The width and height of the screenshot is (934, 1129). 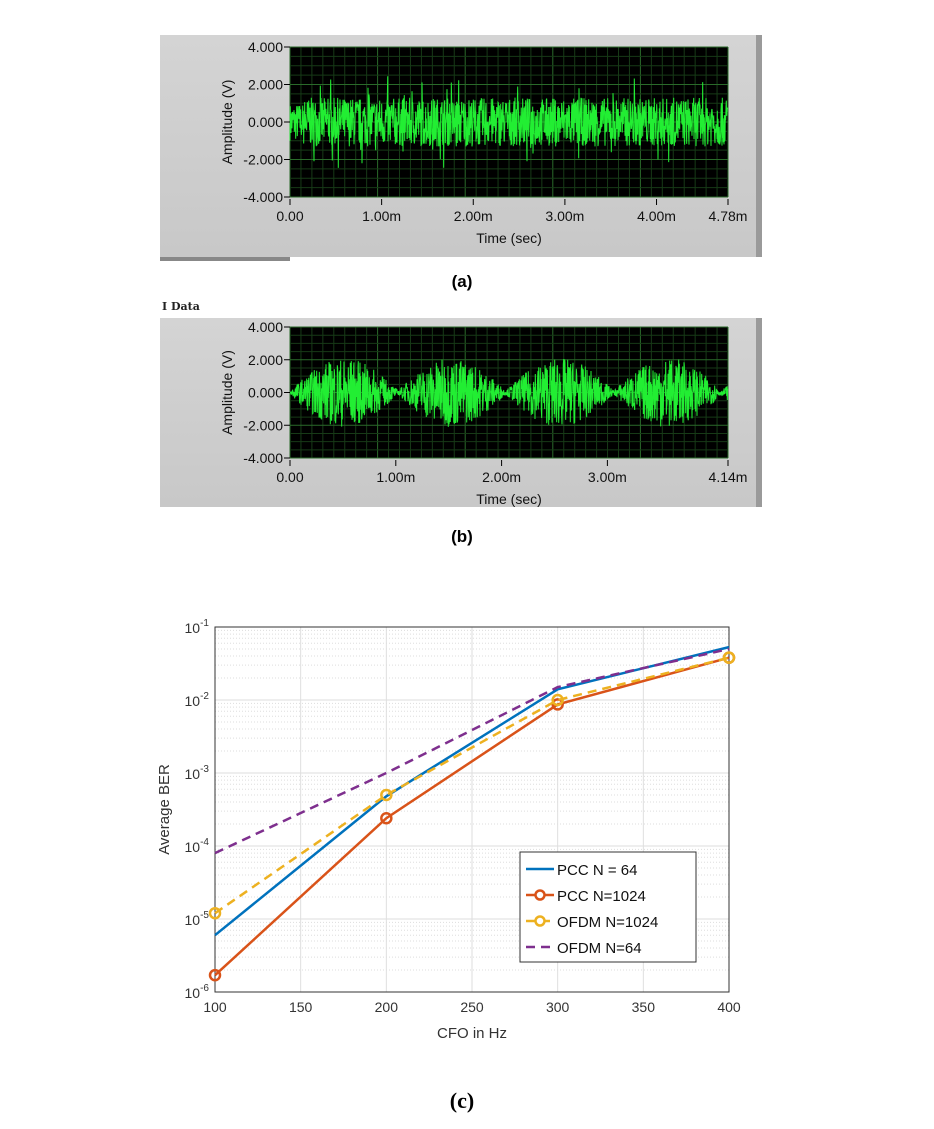 I want to click on y-axis-label: Average BER, so click(x=164, y=809).